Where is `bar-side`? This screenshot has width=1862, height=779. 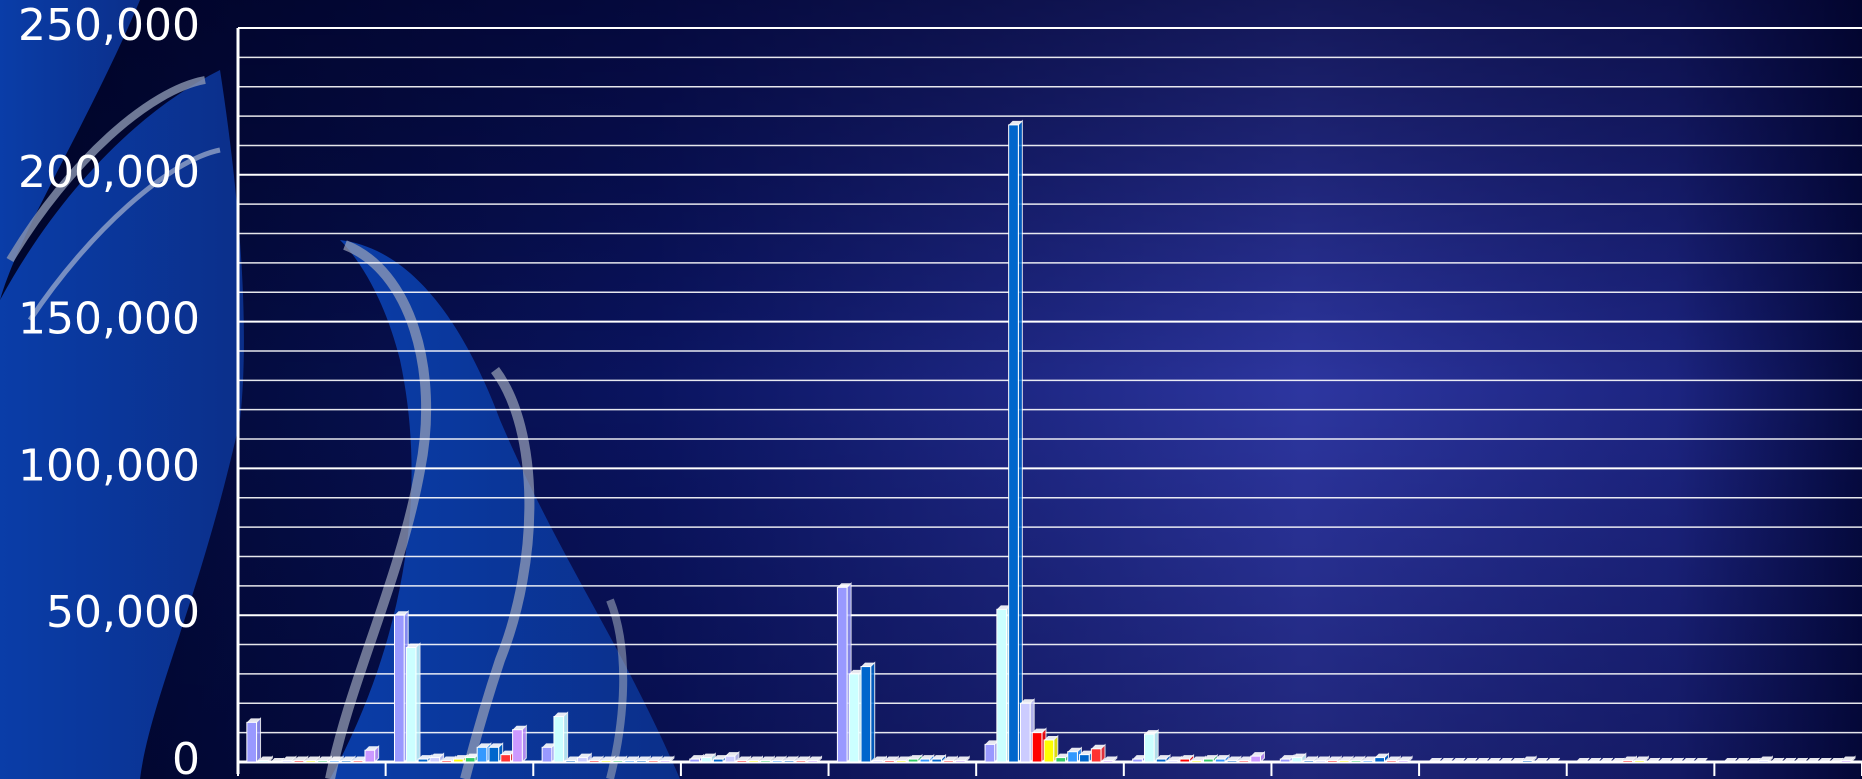 bar-side is located at coordinates (524, 744).